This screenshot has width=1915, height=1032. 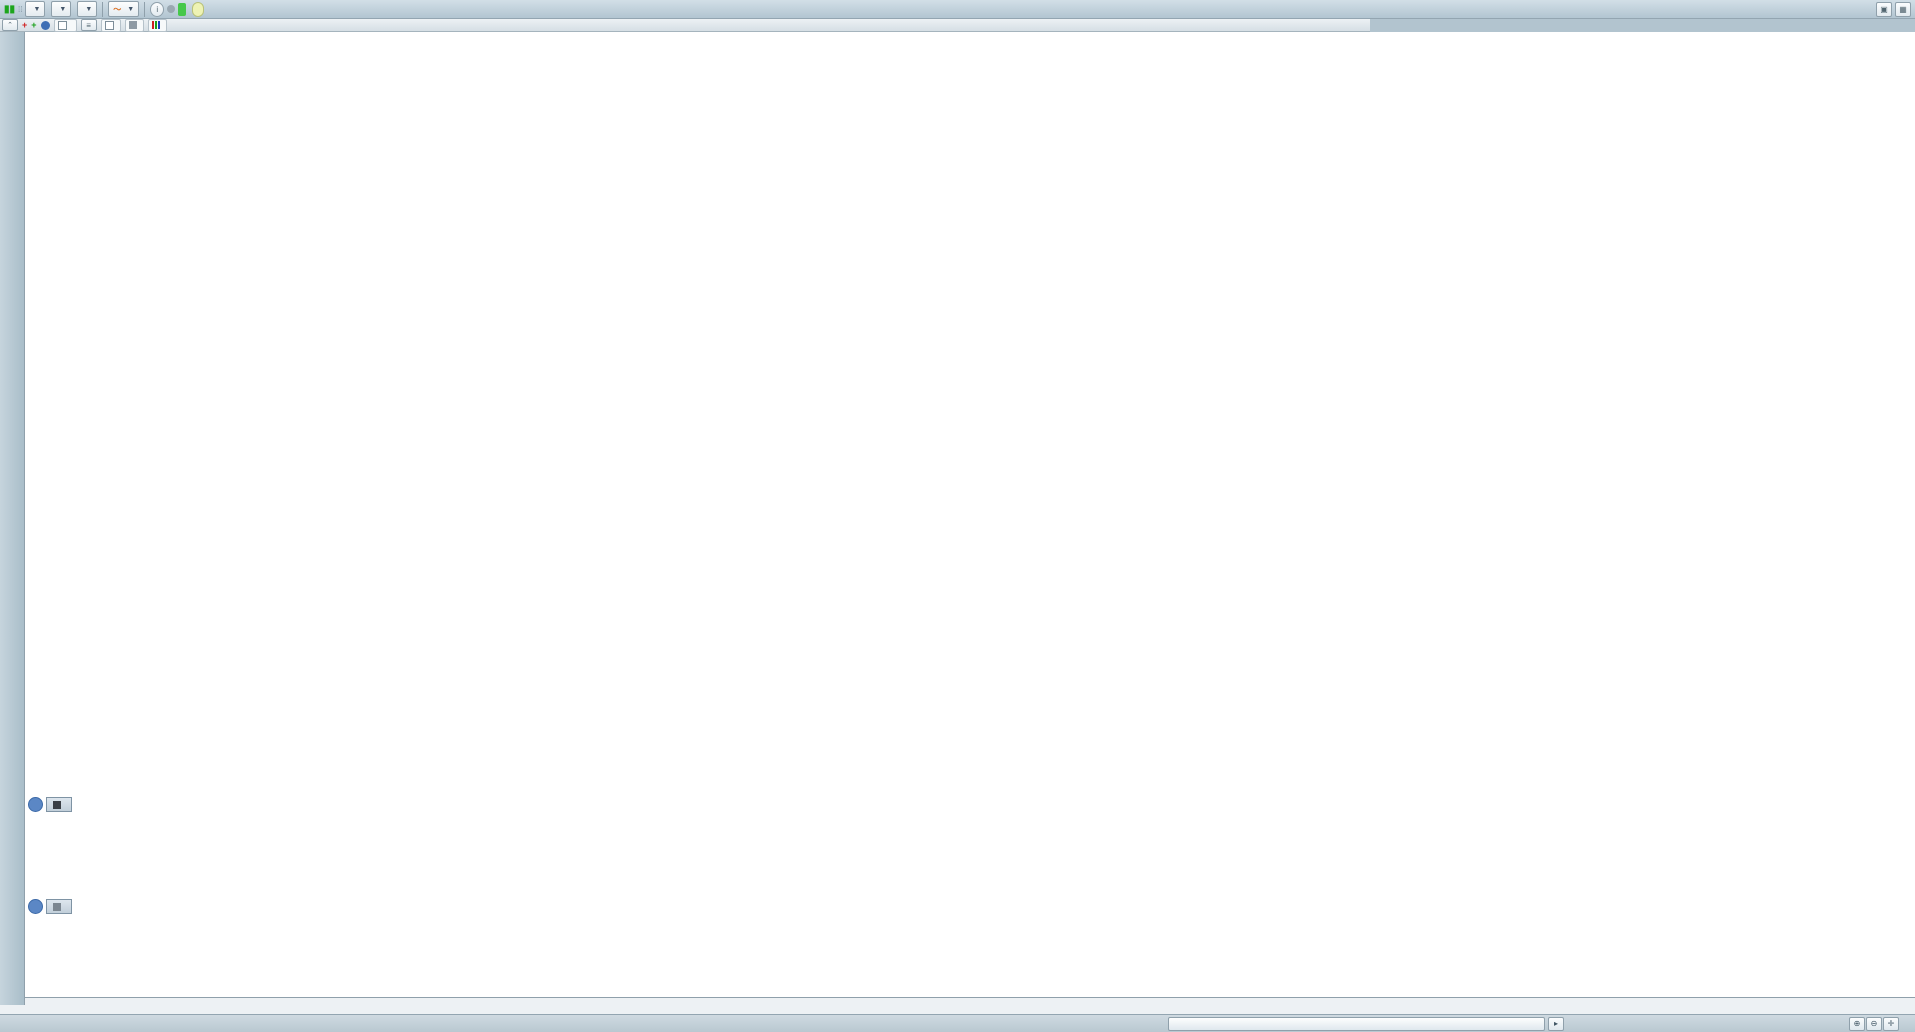 I want to click on pan-icon: ✛, so click(x=1891, y=1024).